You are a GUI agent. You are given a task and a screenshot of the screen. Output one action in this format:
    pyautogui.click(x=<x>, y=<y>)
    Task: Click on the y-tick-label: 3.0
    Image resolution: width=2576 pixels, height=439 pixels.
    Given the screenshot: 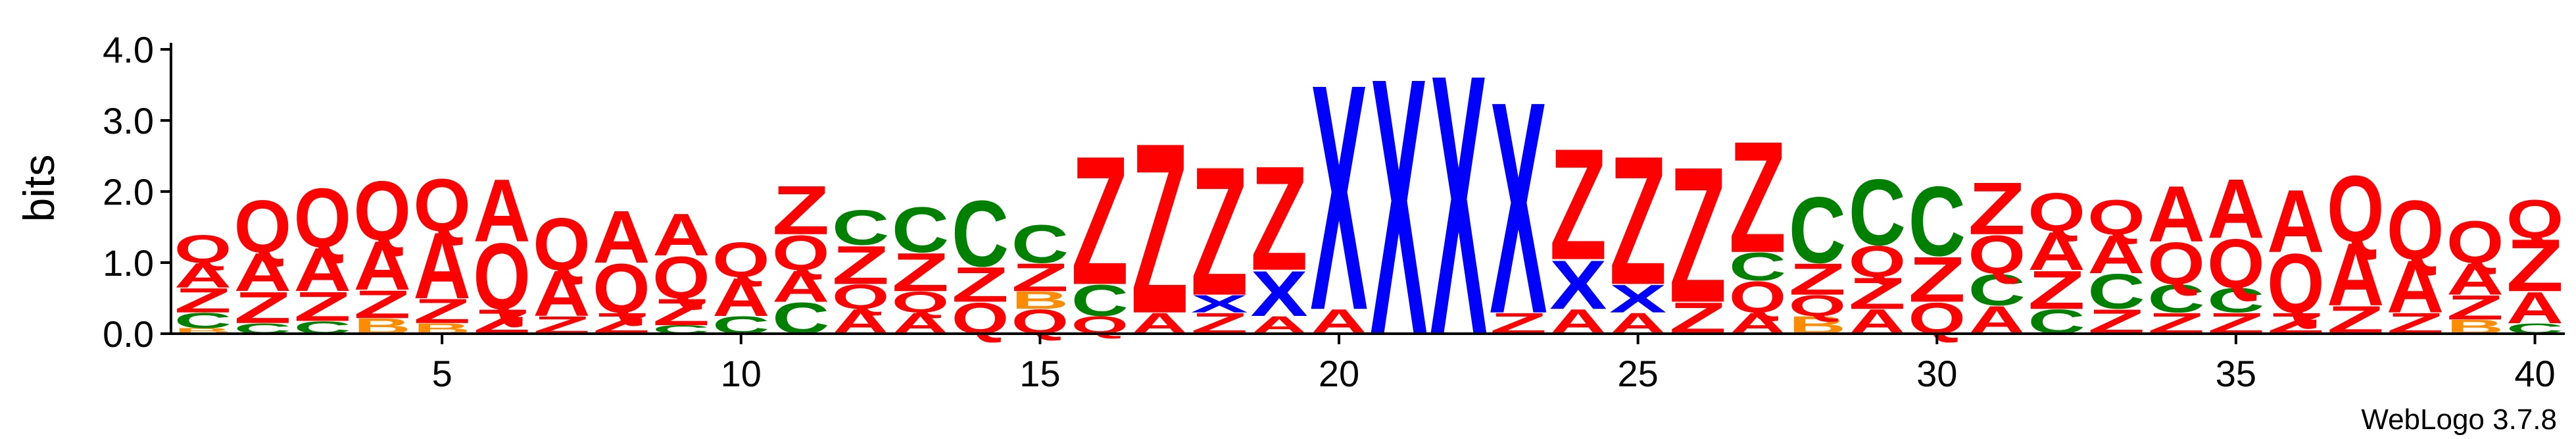 What is the action you would take?
    pyautogui.click(x=128, y=121)
    